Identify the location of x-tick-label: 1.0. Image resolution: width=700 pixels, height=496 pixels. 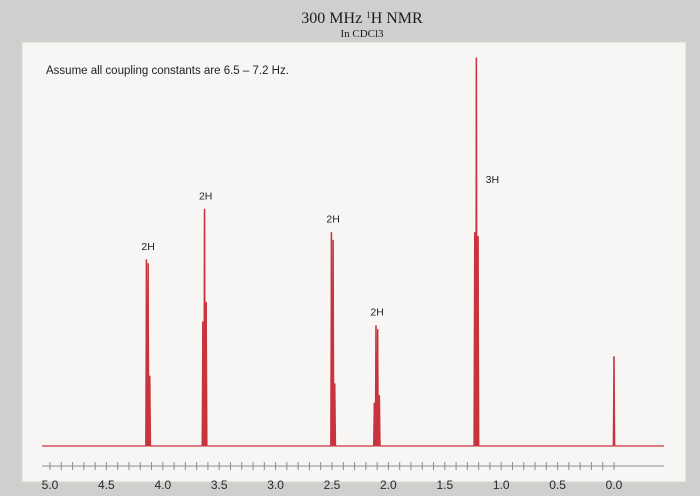
(501, 485).